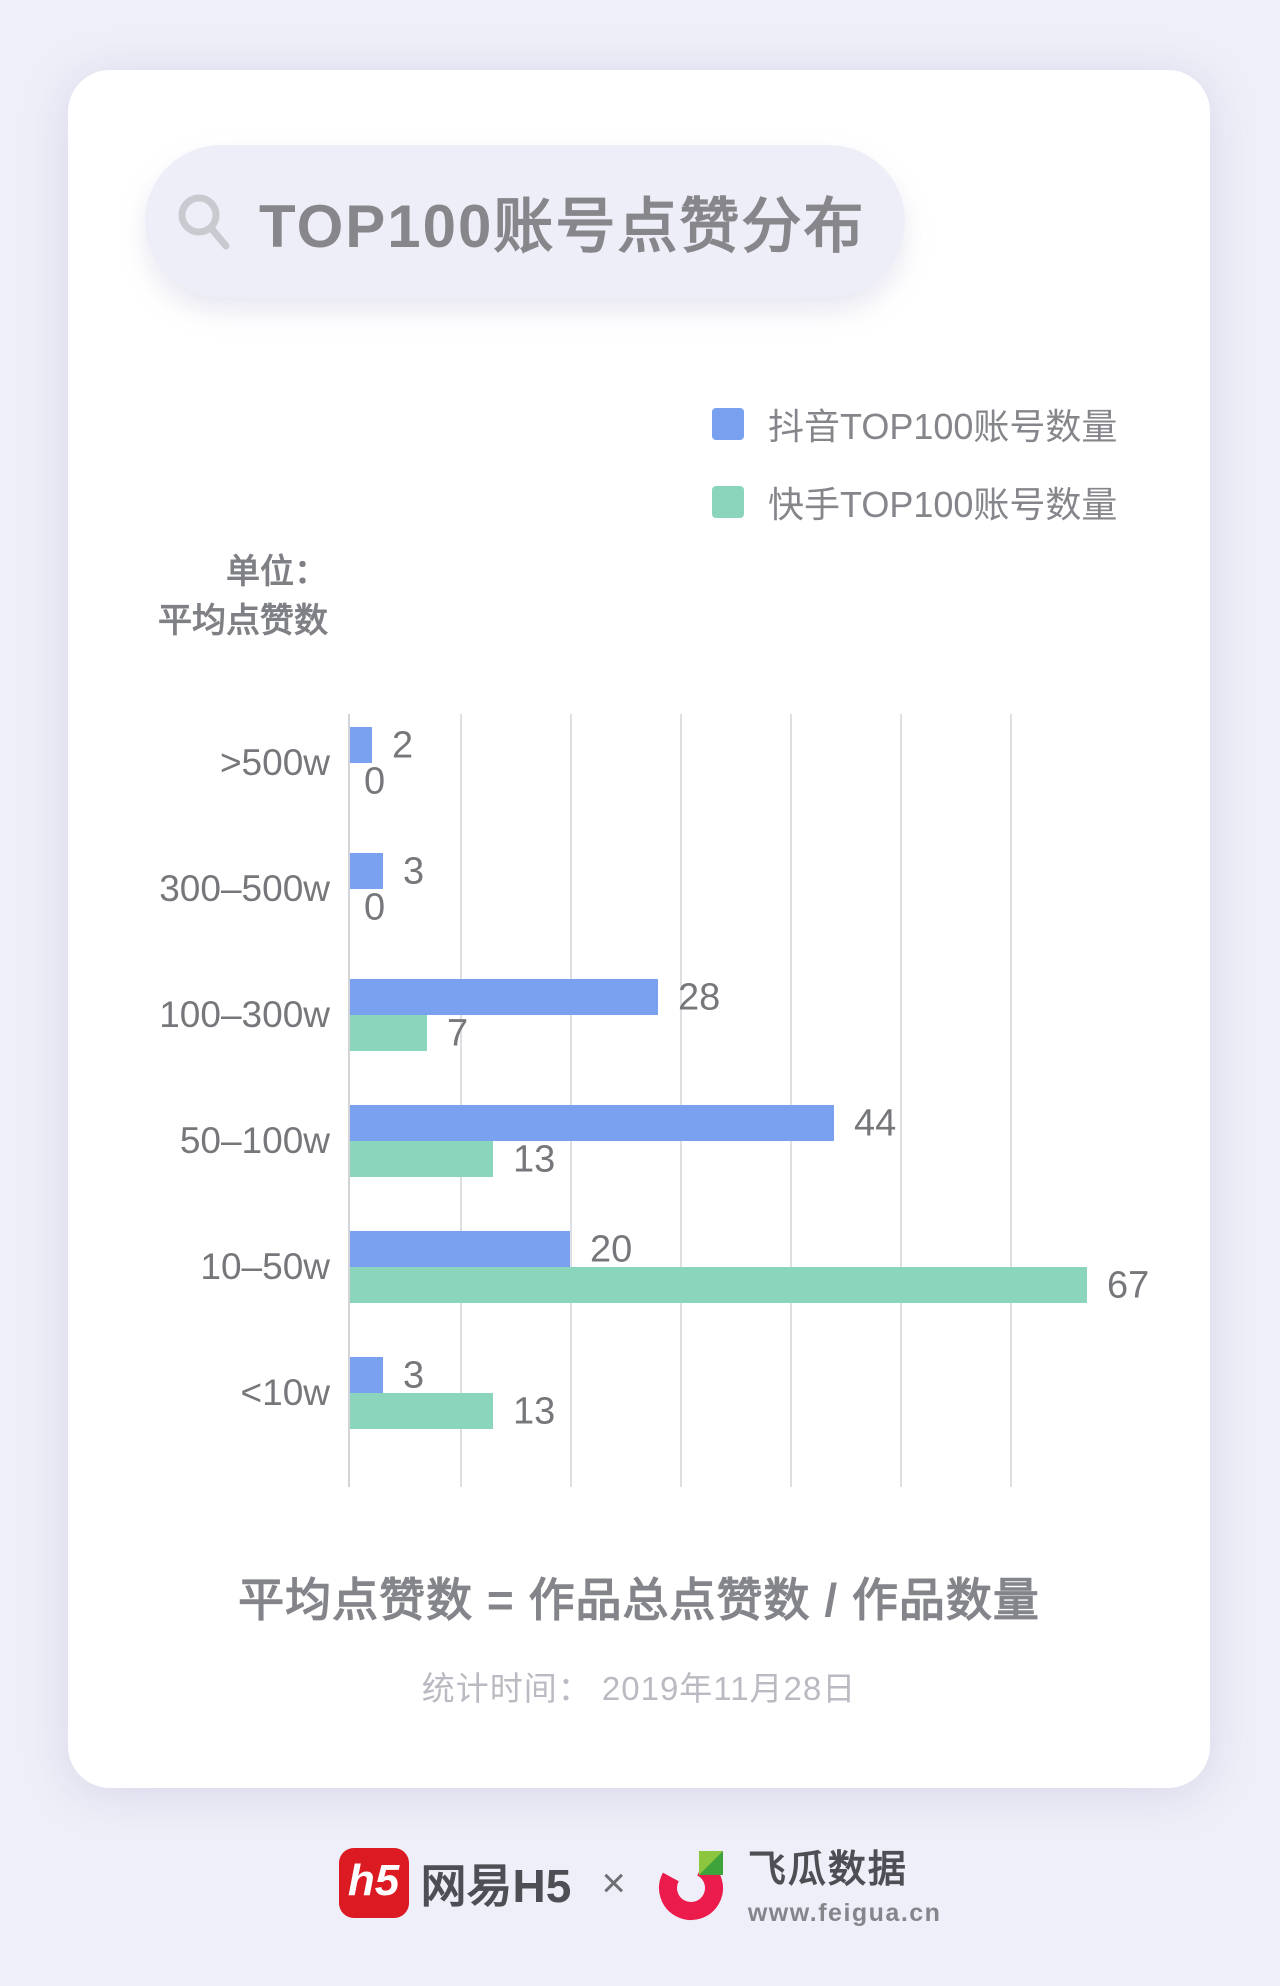 The width and height of the screenshot is (1280, 1986). I want to click on legend-item-kuaishou: 快手TOP100账号数量, so click(914, 502).